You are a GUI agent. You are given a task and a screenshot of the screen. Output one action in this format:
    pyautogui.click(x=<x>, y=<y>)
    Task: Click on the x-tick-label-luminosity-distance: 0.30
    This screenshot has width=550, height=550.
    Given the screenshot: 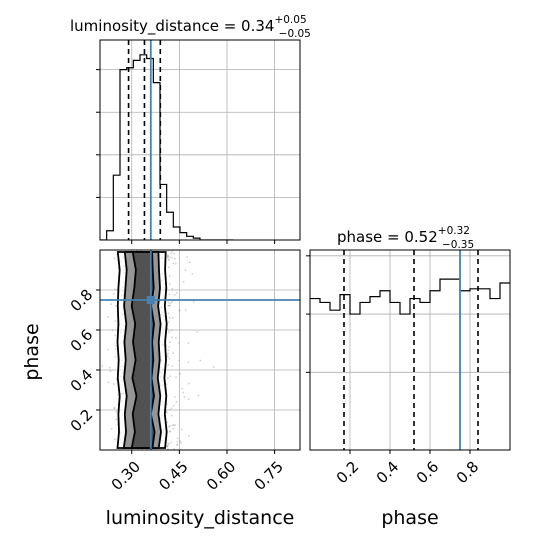 What is the action you would take?
    pyautogui.click(x=126, y=476)
    